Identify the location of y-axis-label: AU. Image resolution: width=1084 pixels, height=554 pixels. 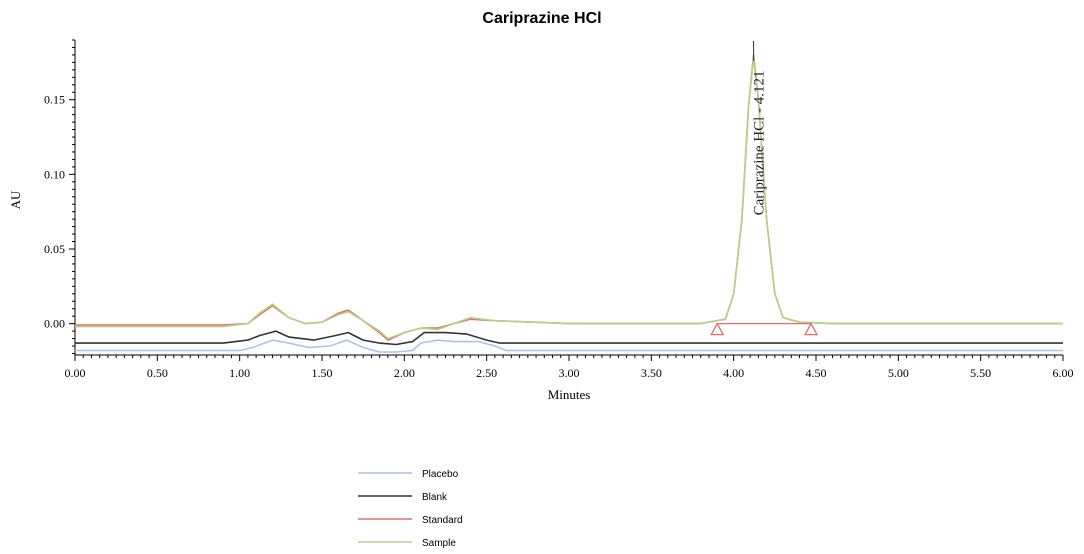
(15, 199).